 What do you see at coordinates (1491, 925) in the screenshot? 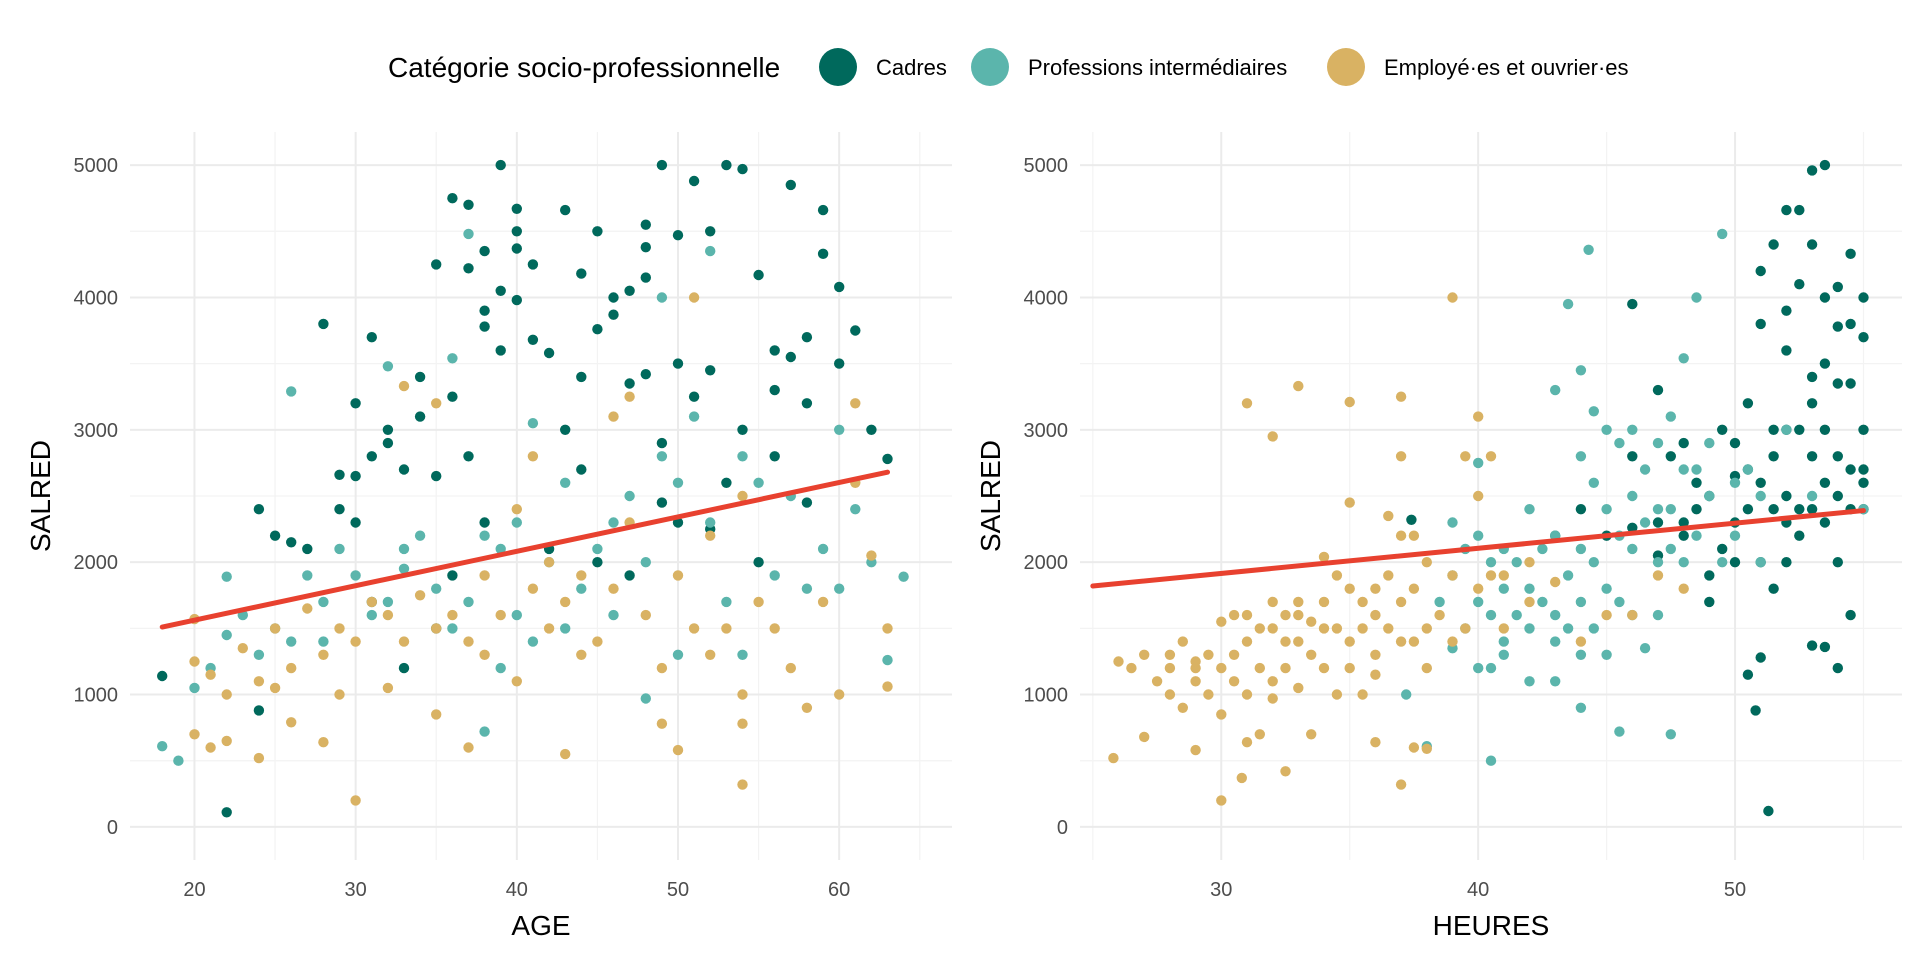
I see `x-axis-title: HEURES` at bounding box center [1491, 925].